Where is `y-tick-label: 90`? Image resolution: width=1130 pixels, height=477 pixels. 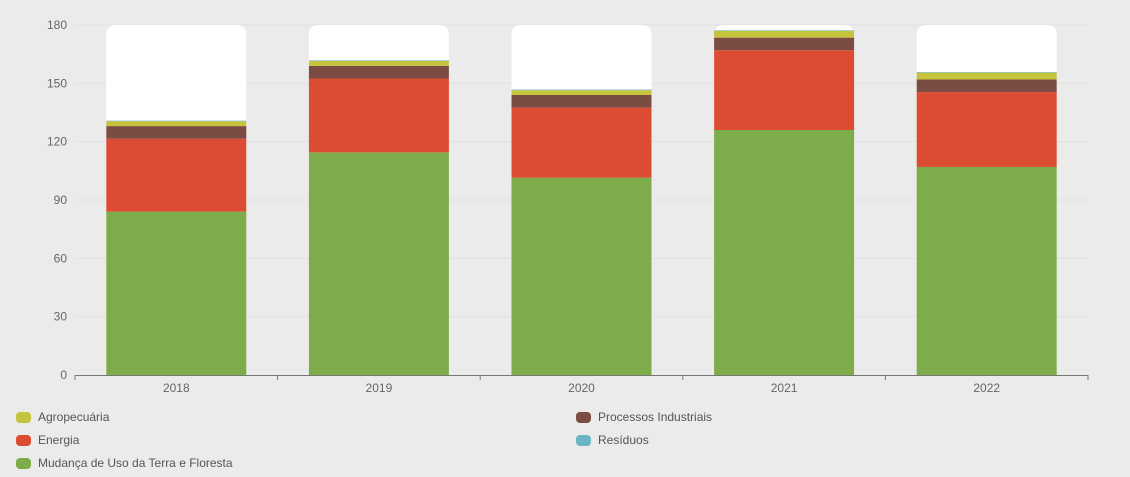
y-tick-label: 90 is located at coordinates (61, 200).